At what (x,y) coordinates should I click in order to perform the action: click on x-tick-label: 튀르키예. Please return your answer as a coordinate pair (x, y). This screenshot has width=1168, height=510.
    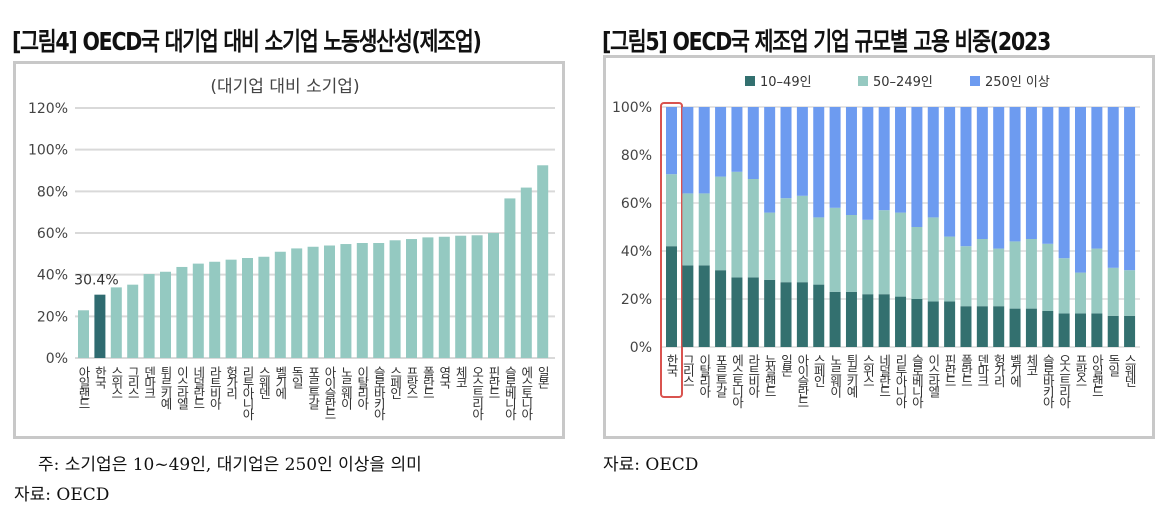
    Looking at the image, I should click on (851, 376).